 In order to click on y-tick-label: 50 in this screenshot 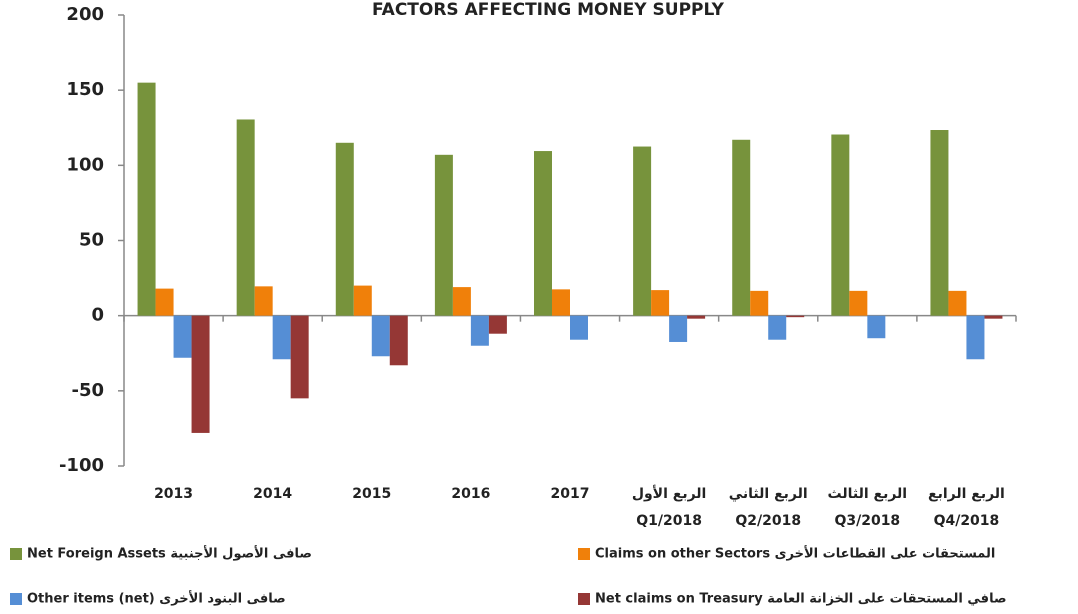, I will do `click(91, 240)`.